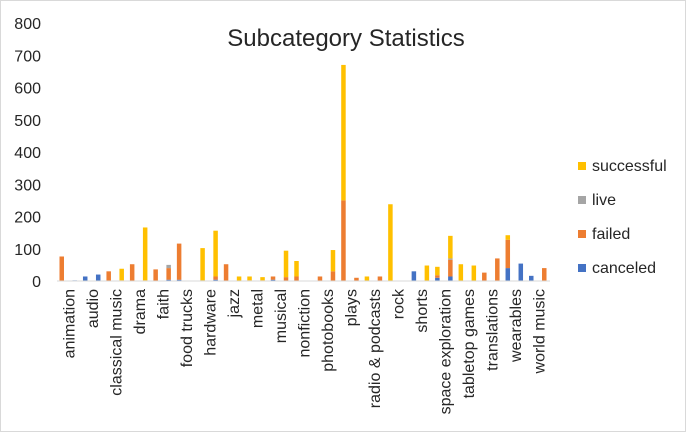 Image resolution: width=688 pixels, height=434 pixels. What do you see at coordinates (516, 326) in the screenshot?
I see `x-tick-label: wearables` at bounding box center [516, 326].